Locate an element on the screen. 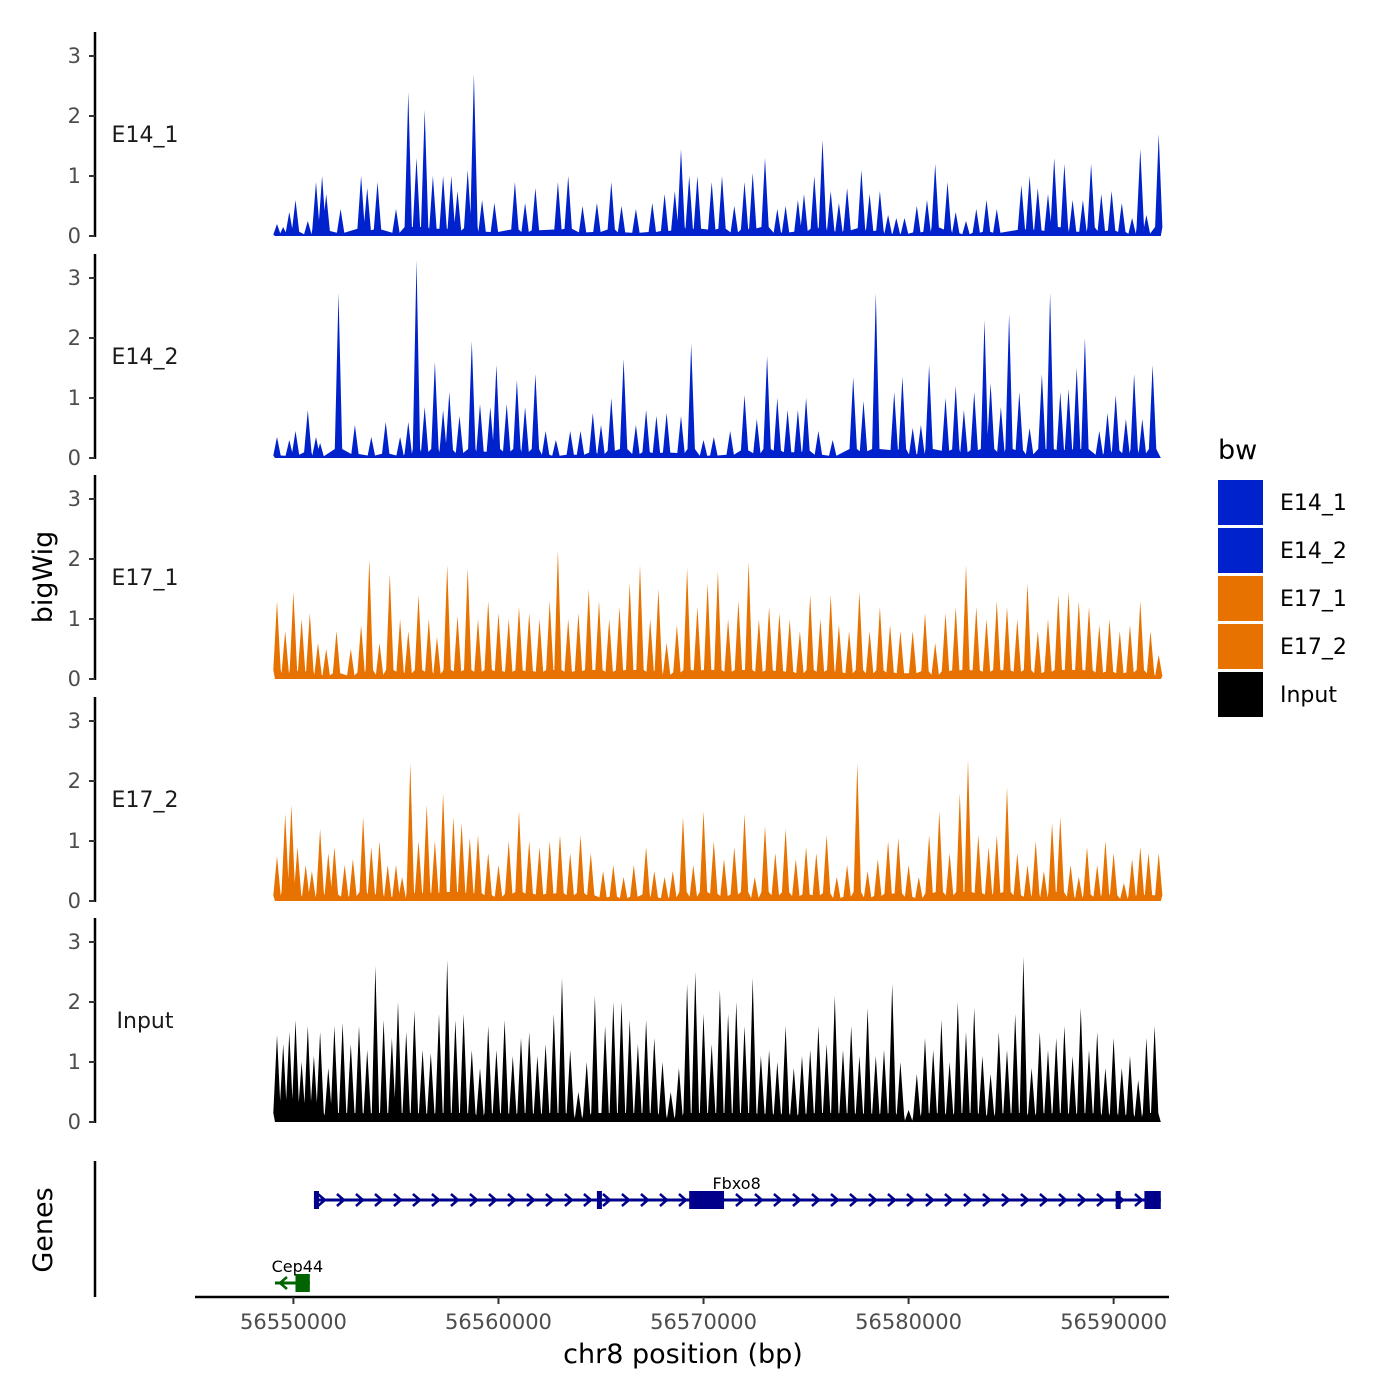 The image size is (1400, 1400). track-label: E17_1 is located at coordinates (145, 578).